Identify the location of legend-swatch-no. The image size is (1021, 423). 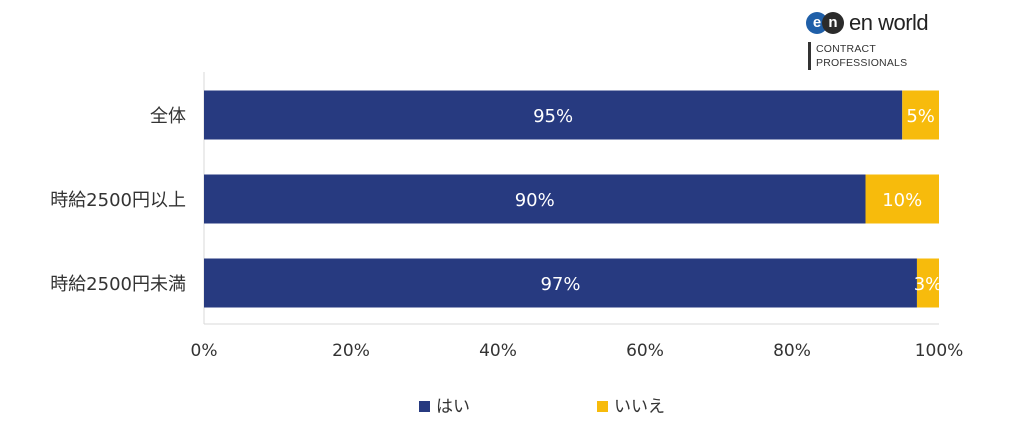
(602, 406).